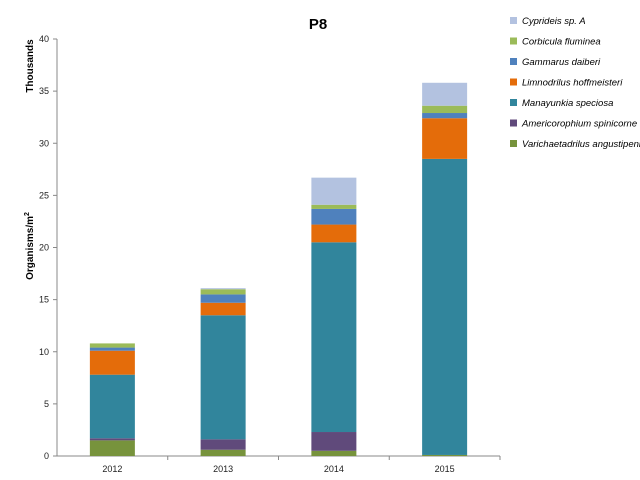  I want to click on legend-label: Cyprideis sp. A, so click(554, 21).